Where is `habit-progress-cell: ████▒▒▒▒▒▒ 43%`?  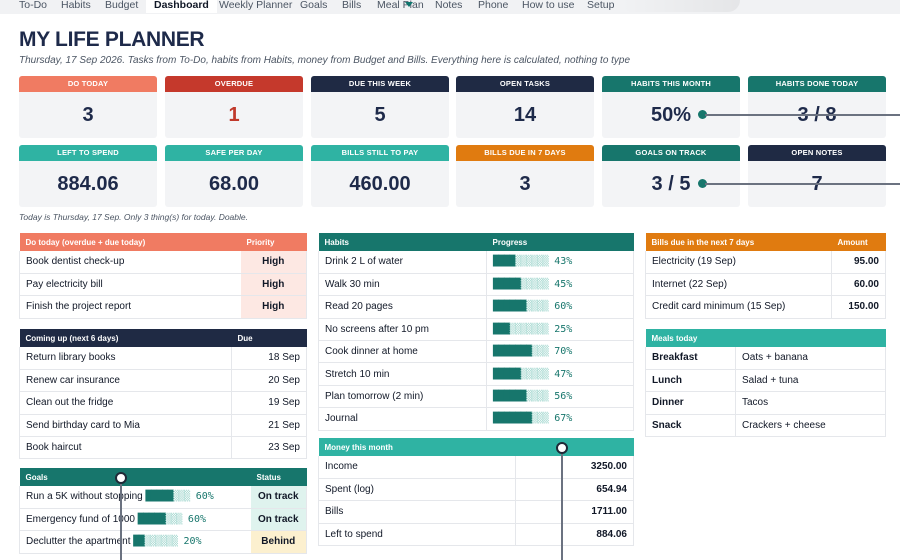
habit-progress-cell: ████▒▒▒▒▒▒ 43% is located at coordinates (560, 262).